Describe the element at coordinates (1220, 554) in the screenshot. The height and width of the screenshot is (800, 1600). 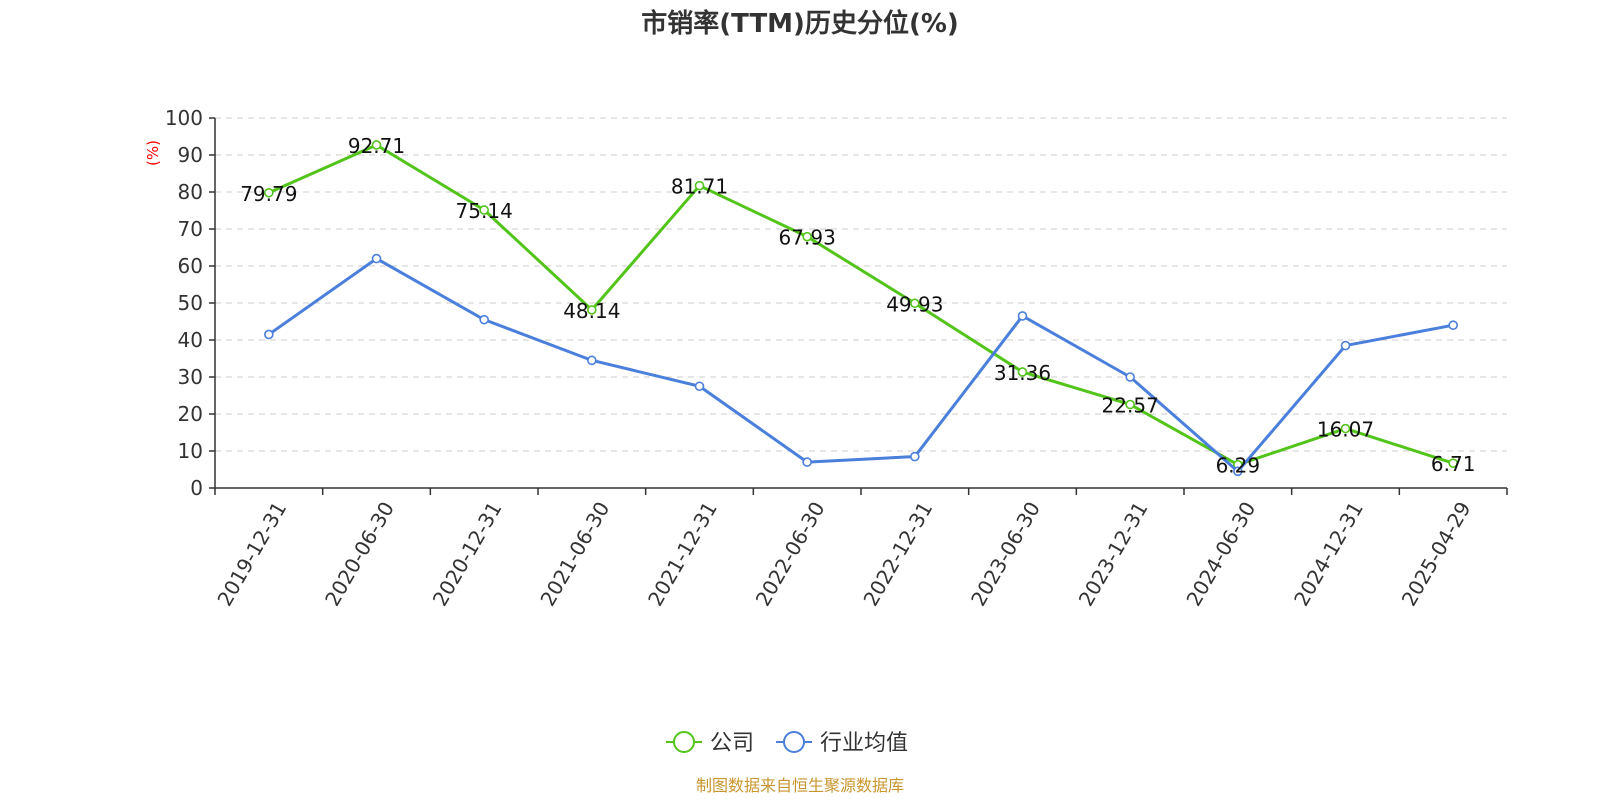
I see `x-tick-label: 2024-06-30` at that location.